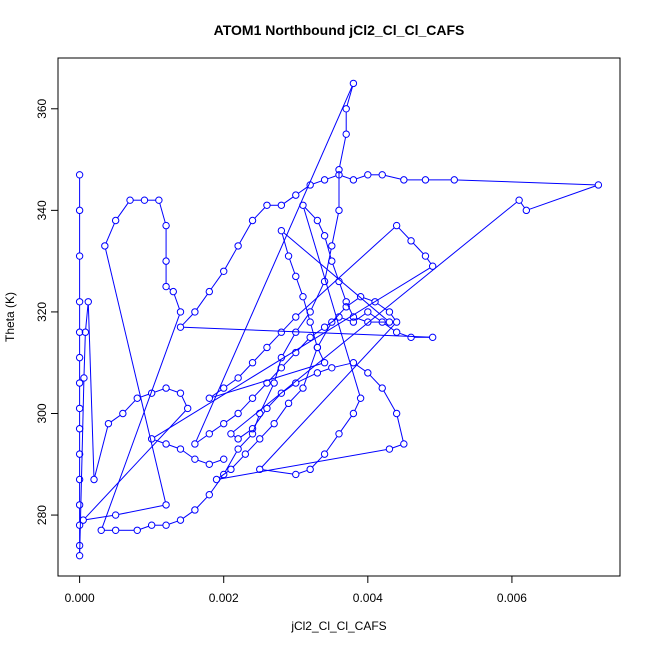 This screenshot has width=650, height=650. I want to click on y-tick-label: 320, so click(42, 312).